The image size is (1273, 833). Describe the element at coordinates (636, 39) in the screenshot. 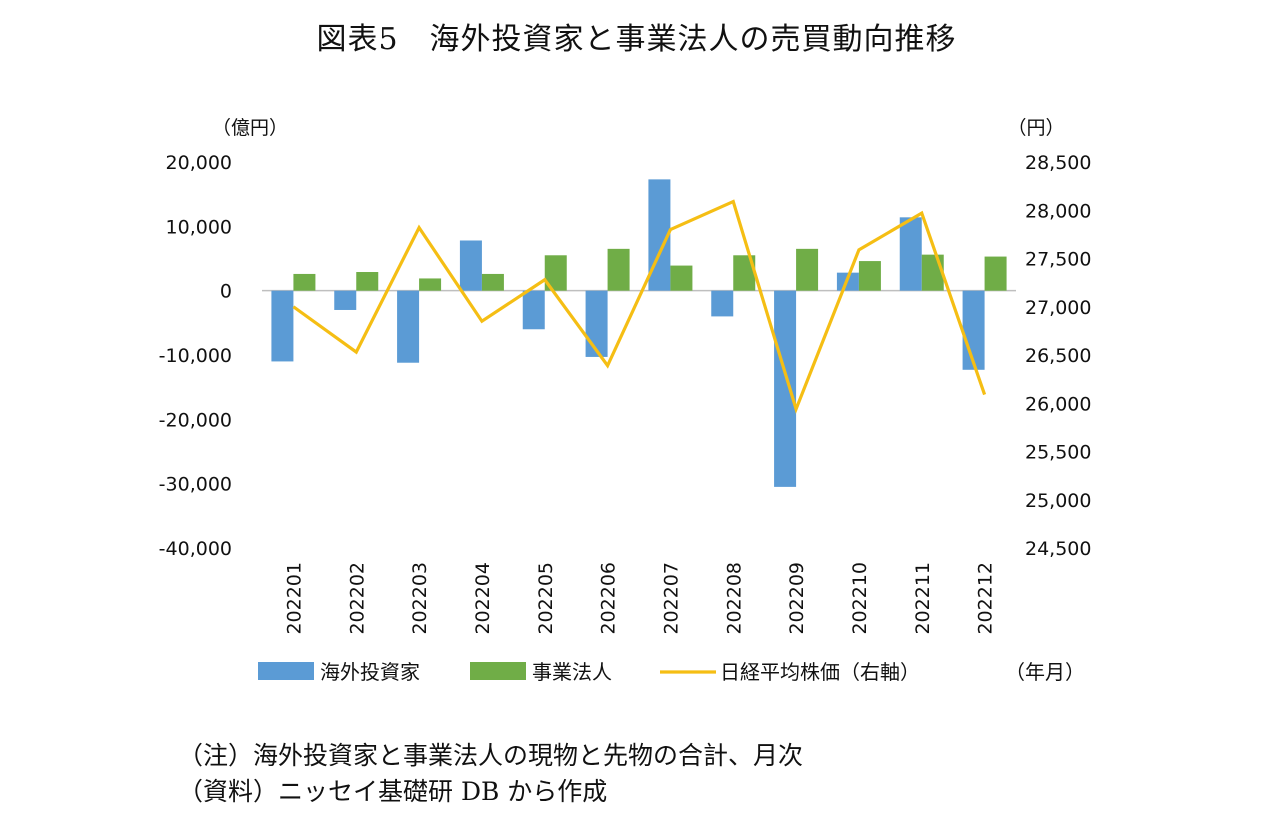

I see `chart-title: 図表5 海外投資家と事業法人の売買動向推移` at that location.